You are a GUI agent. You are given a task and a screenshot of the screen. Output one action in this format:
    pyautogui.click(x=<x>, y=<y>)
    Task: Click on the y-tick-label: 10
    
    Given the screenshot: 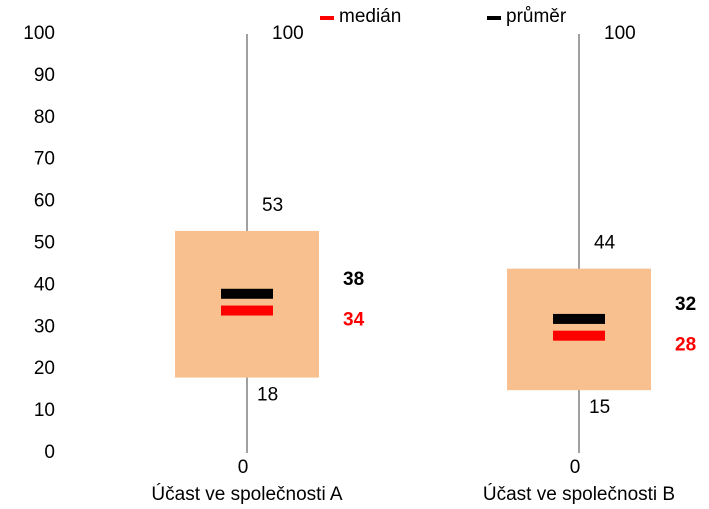 What is the action you would take?
    pyautogui.click(x=44, y=410)
    